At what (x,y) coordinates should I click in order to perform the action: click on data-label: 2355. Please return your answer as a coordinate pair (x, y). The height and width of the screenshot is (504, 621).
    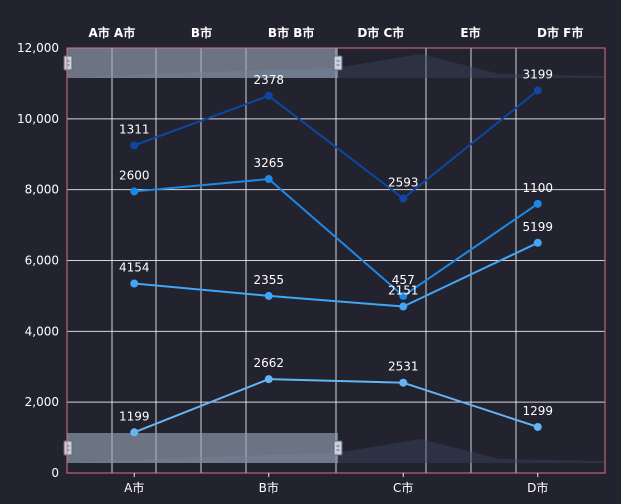
    Looking at the image, I should click on (268, 280).